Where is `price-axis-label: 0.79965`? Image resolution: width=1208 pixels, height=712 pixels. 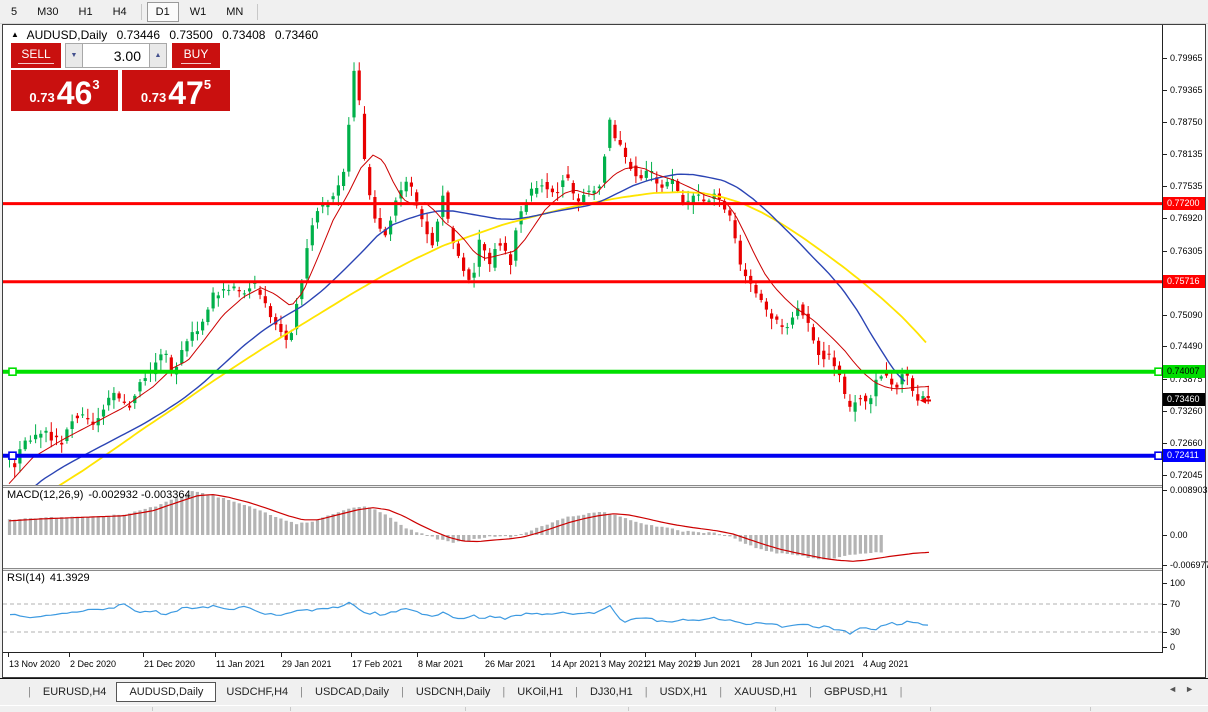
price-axis-label: 0.79965 is located at coordinates (1184, 58).